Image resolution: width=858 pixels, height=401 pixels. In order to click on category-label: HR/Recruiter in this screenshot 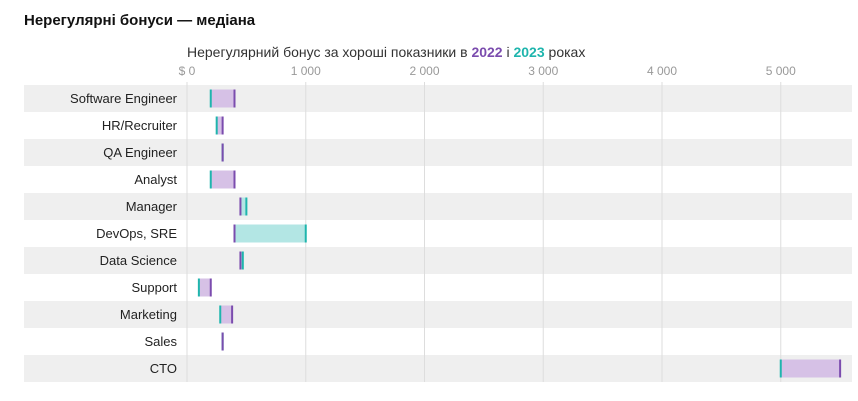, I will do `click(140, 125)`.